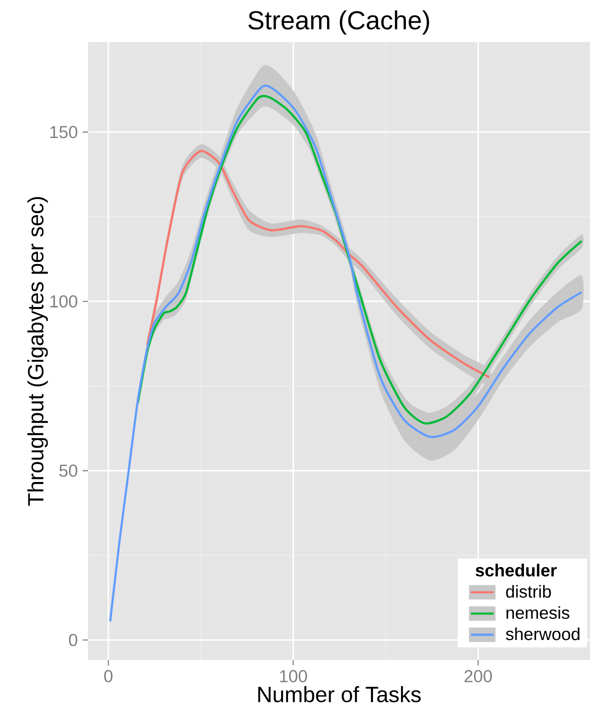  What do you see at coordinates (516, 570) in the screenshot?
I see `legend-title: scheduler` at bounding box center [516, 570].